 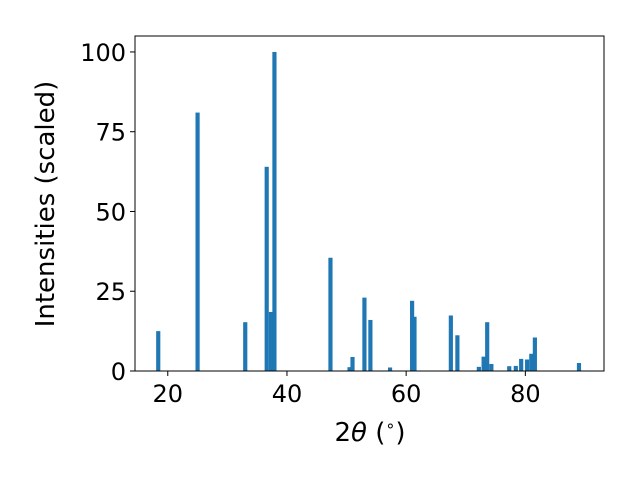 I want to click on y-tick-label: 75, so click(x=110, y=133).